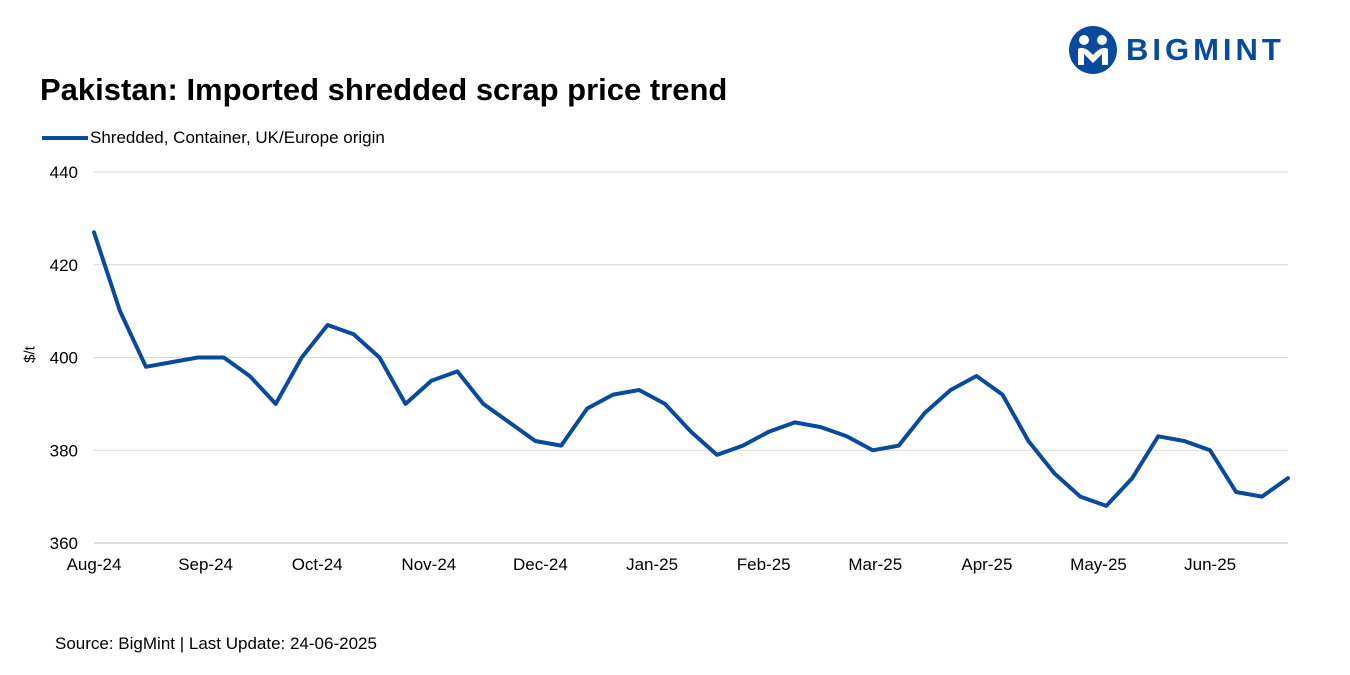 The image size is (1350, 675). What do you see at coordinates (64, 172) in the screenshot?
I see `y-tick-label: 440` at bounding box center [64, 172].